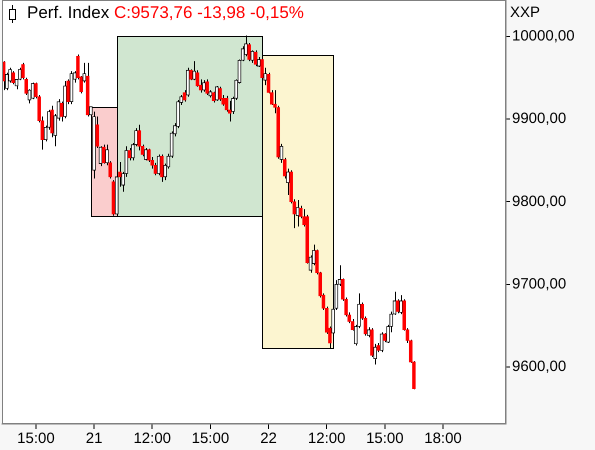 Image resolution: width=595 pixels, height=450 pixels. Describe the element at coordinates (443, 439) in the screenshot. I see `x-tick-label: 18:00` at that location.